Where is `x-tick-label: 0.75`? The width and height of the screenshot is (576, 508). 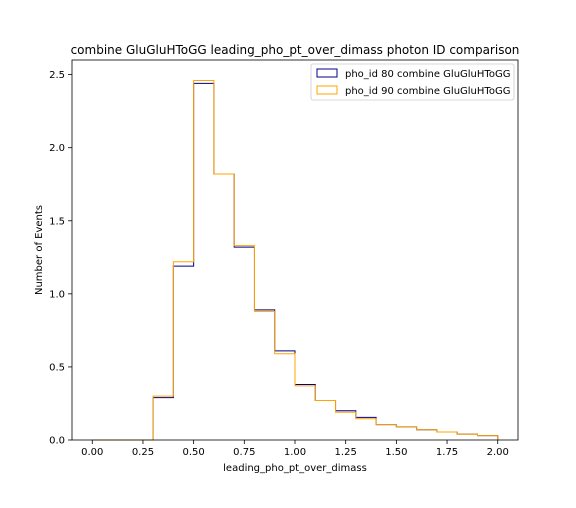 x-tick-label: 0.75 is located at coordinates (244, 452).